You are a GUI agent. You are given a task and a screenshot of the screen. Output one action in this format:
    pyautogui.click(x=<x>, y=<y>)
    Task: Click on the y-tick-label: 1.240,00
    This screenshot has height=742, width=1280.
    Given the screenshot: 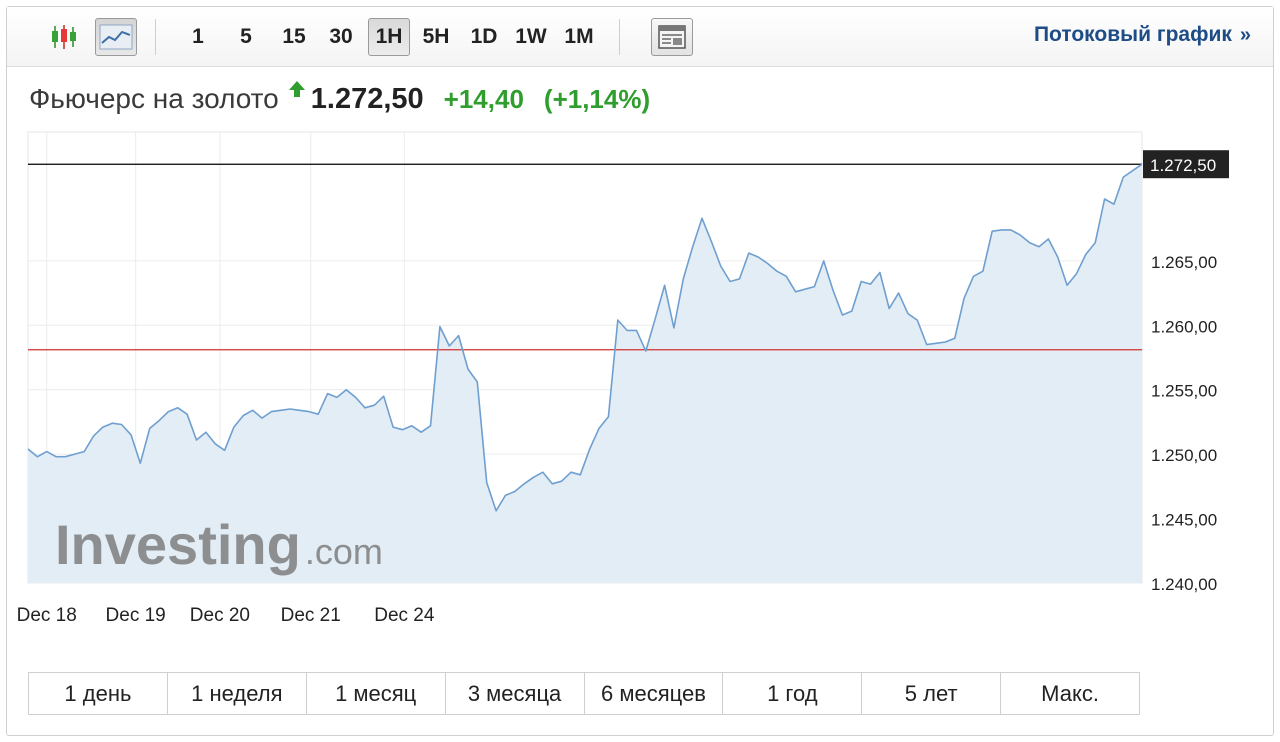 What is the action you would take?
    pyautogui.click(x=1184, y=584)
    